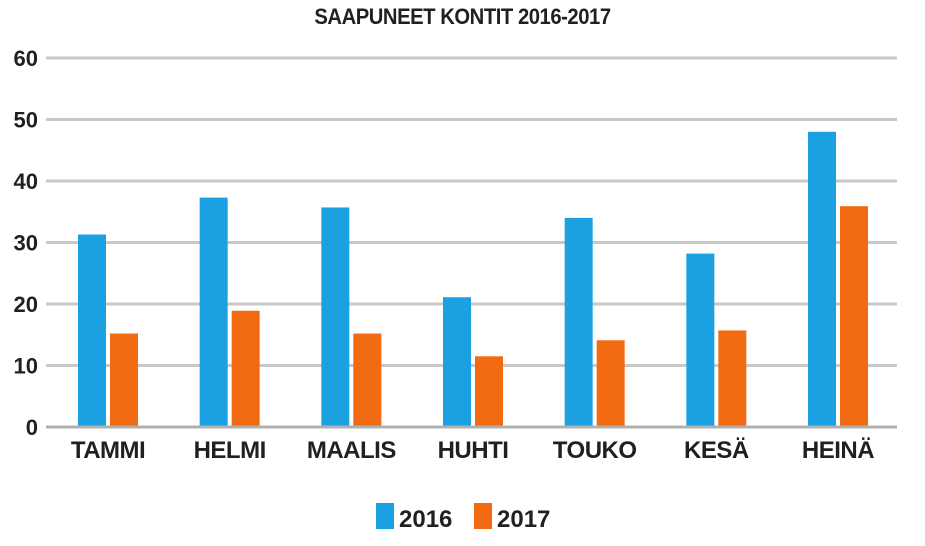  What do you see at coordinates (425, 519) in the screenshot?
I see `legend-label-2016: 2016` at bounding box center [425, 519].